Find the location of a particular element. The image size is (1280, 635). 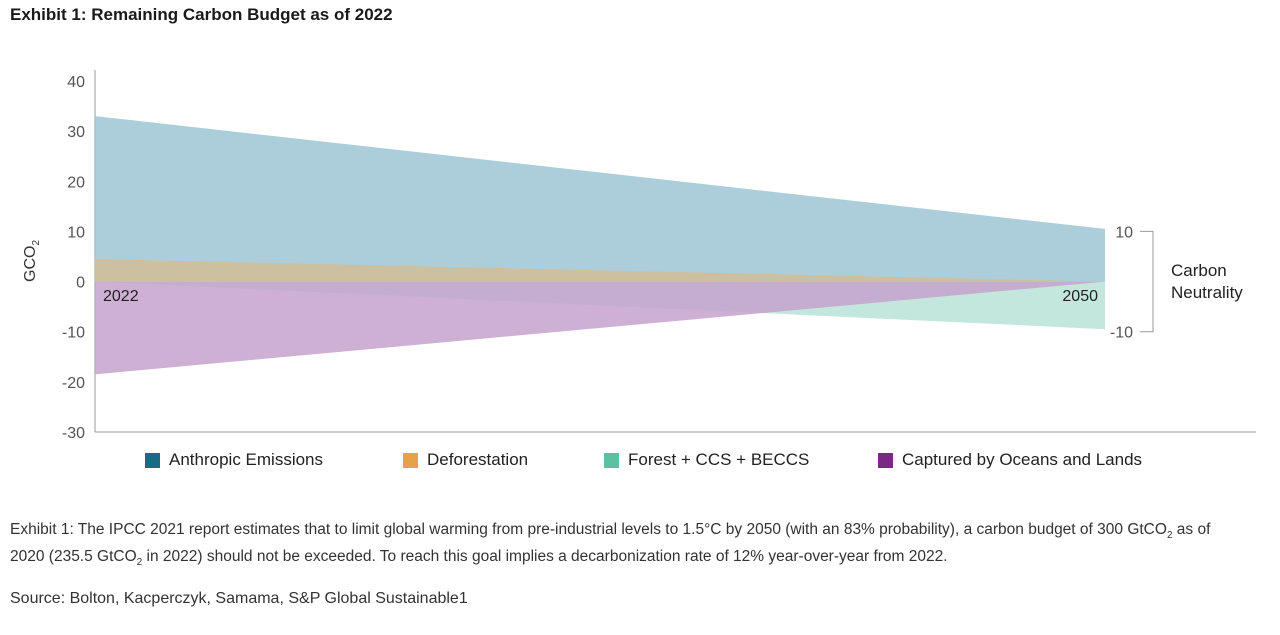

legend-item-forest-ccs-beccs: Forest + CCS + BECCS is located at coordinates (706, 460).